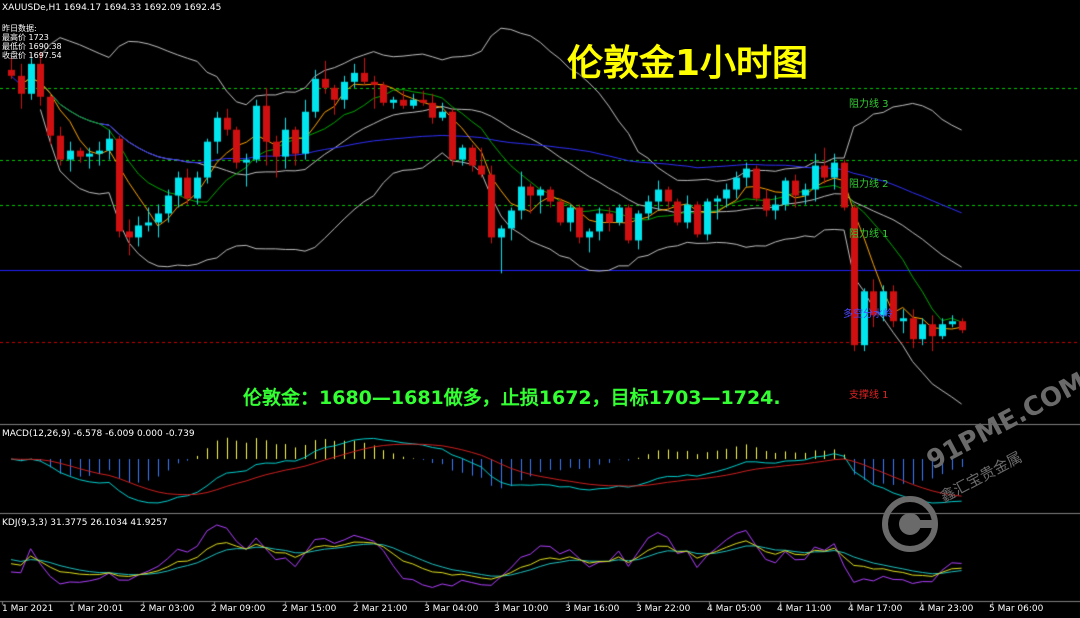 This screenshot has height=618, width=1080. Describe the element at coordinates (869, 184) in the screenshot. I see `resistance2-label: 阻力线 2` at that location.